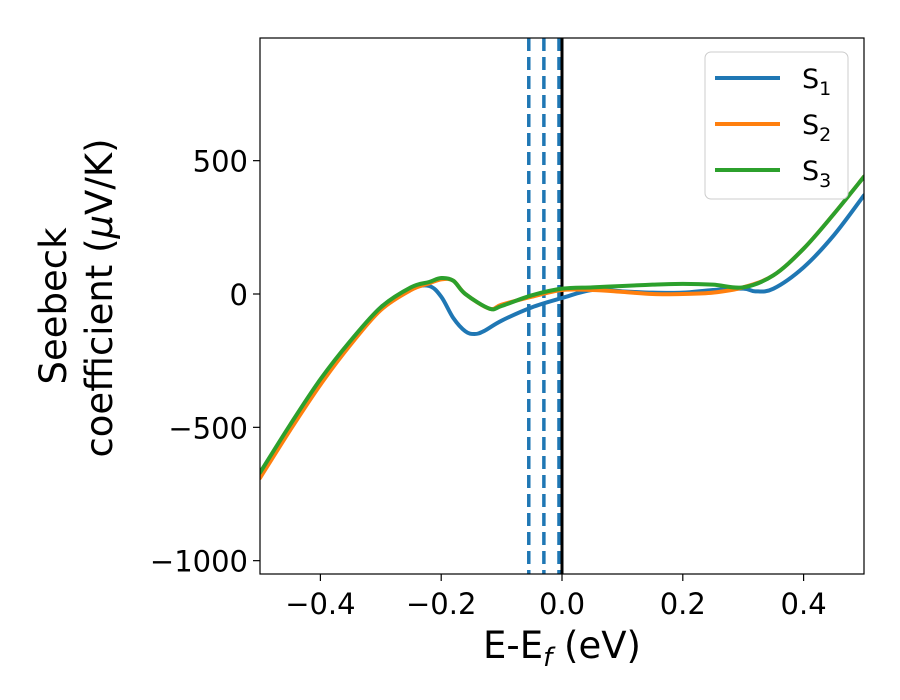 The image size is (900, 700). I want to click on y-axis-title-mu: μ, so click(99, 227).